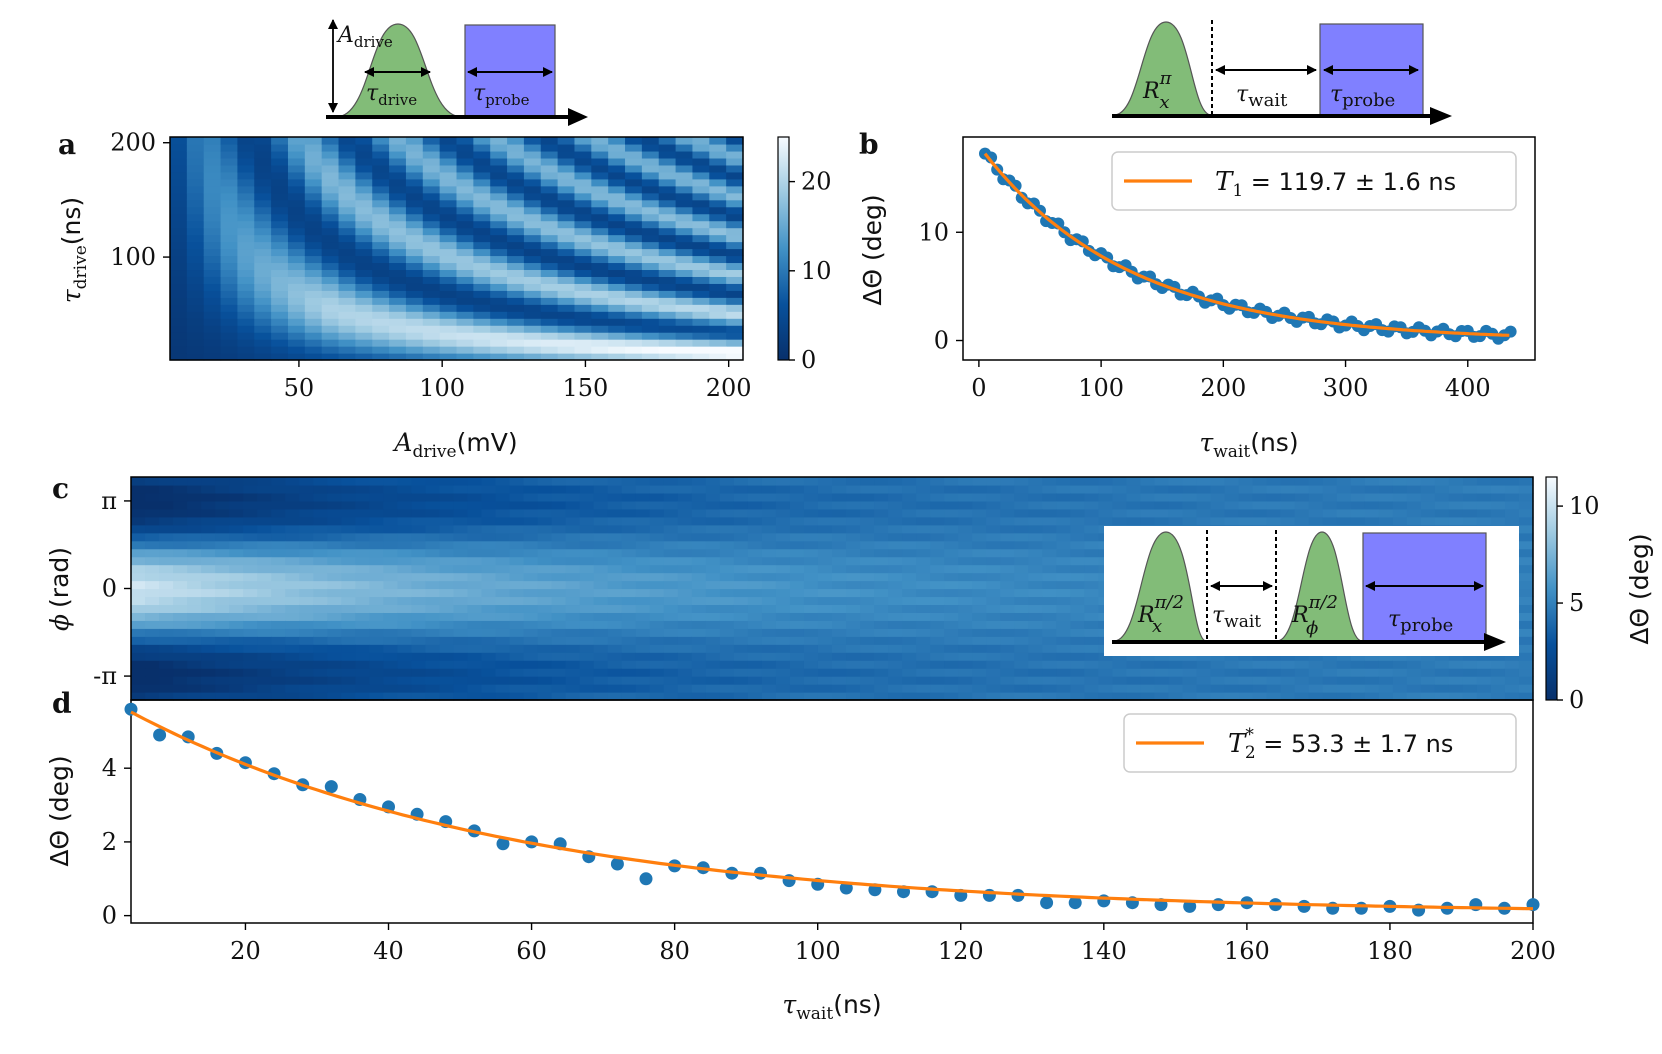 The height and width of the screenshot is (1054, 1662). I want to click on data-point, so click(646, 879).